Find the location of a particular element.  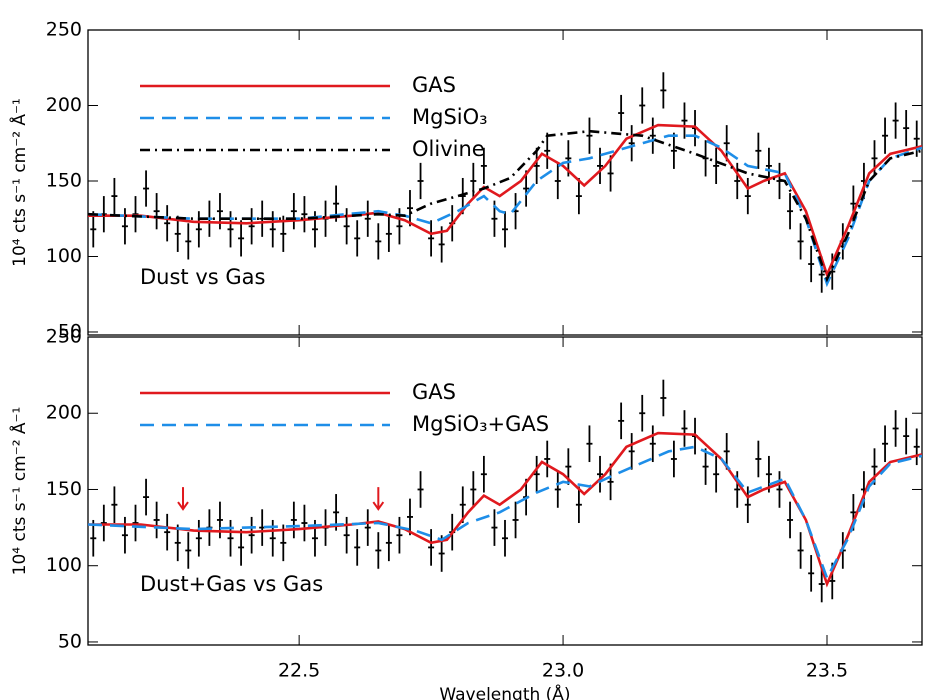

x-axis-label: Wavelength (Å) is located at coordinates (504, 691).